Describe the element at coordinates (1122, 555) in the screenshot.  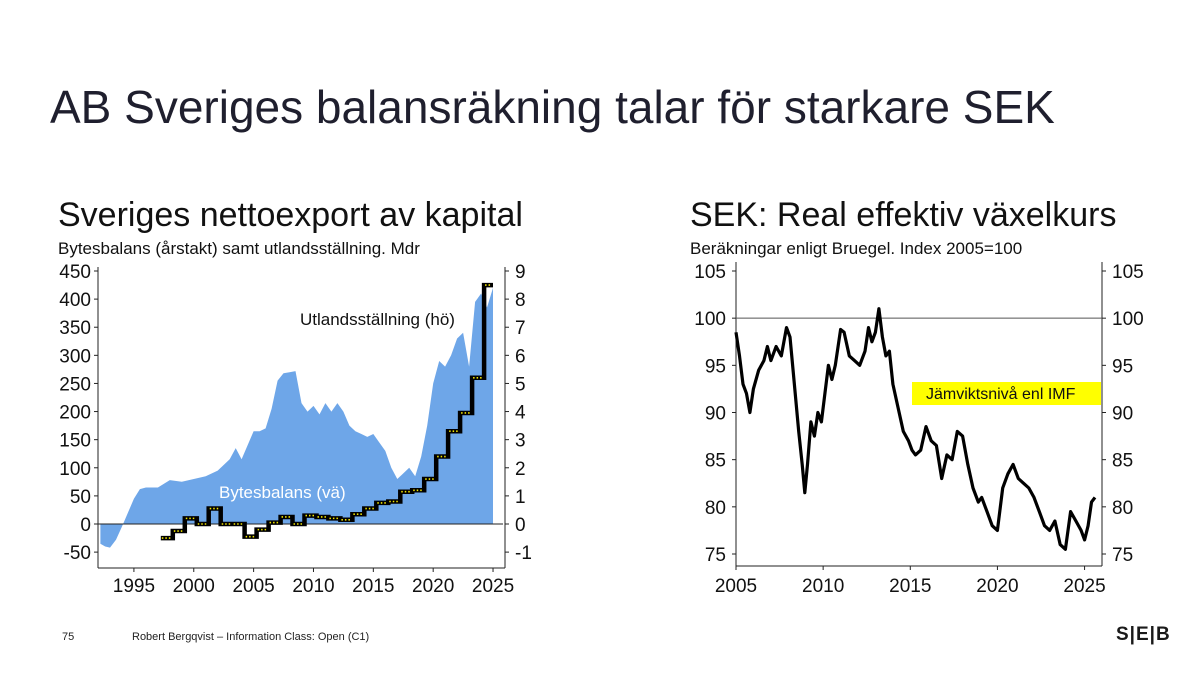
I see `right-y-tick-label: 75` at that location.